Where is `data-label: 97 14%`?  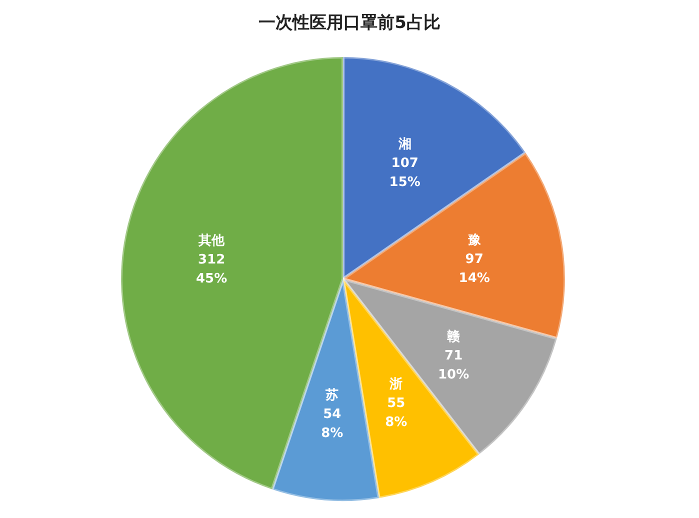
data-label: 97 14% is located at coordinates (474, 269).